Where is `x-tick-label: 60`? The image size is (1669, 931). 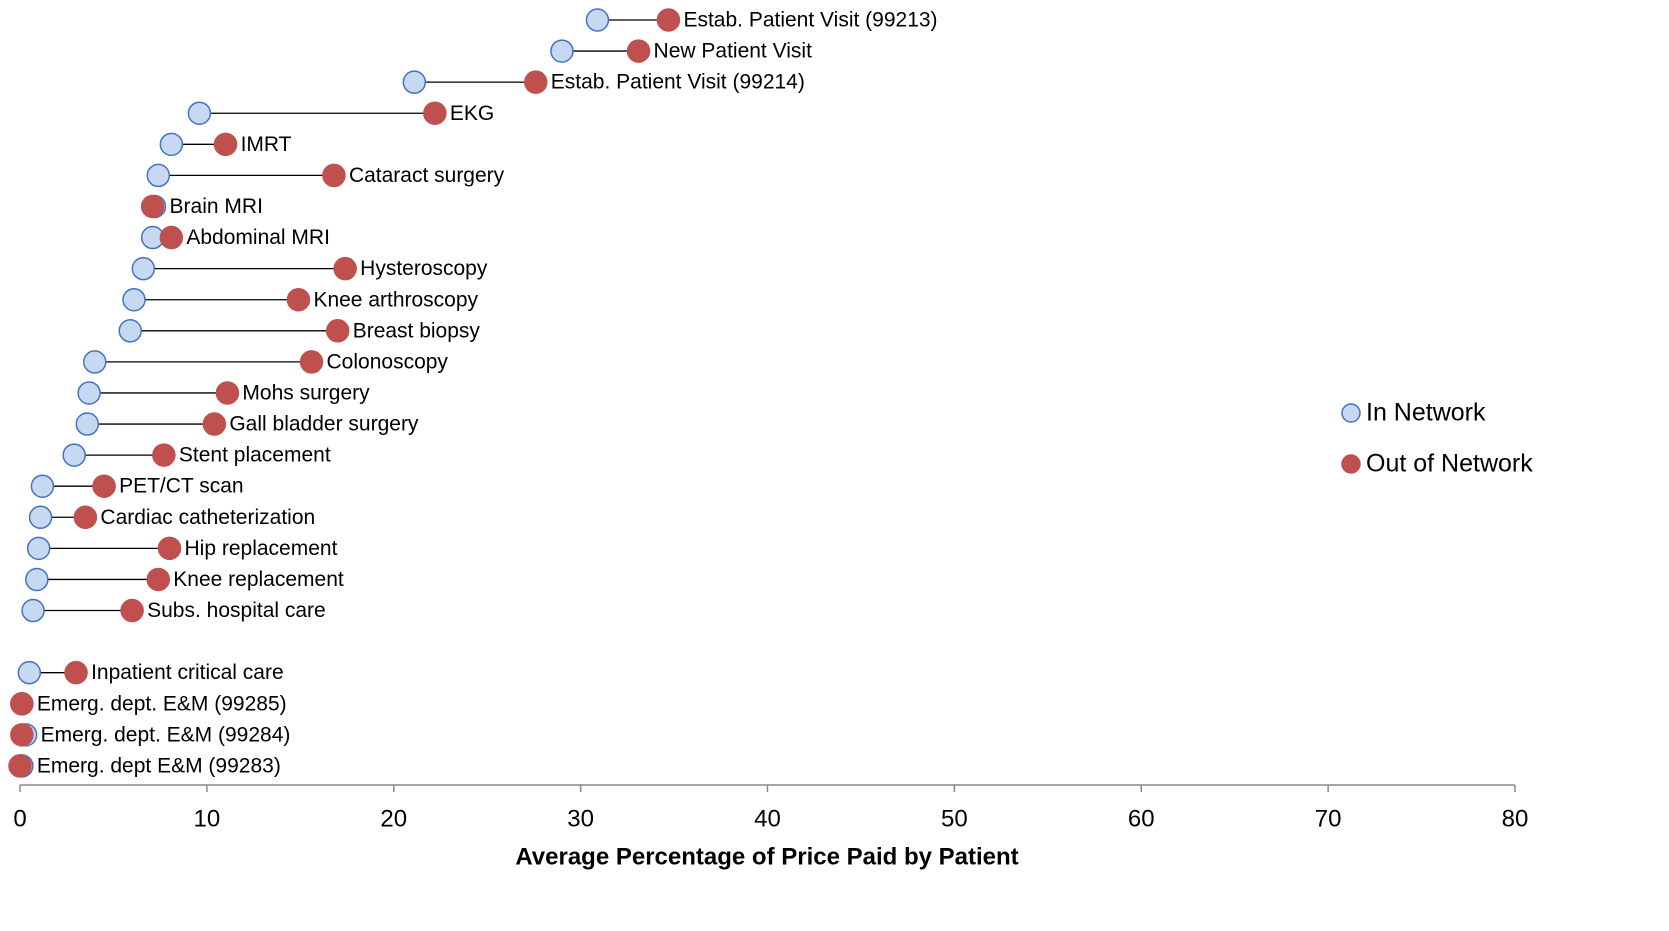
x-tick-label: 60 is located at coordinates (1141, 818).